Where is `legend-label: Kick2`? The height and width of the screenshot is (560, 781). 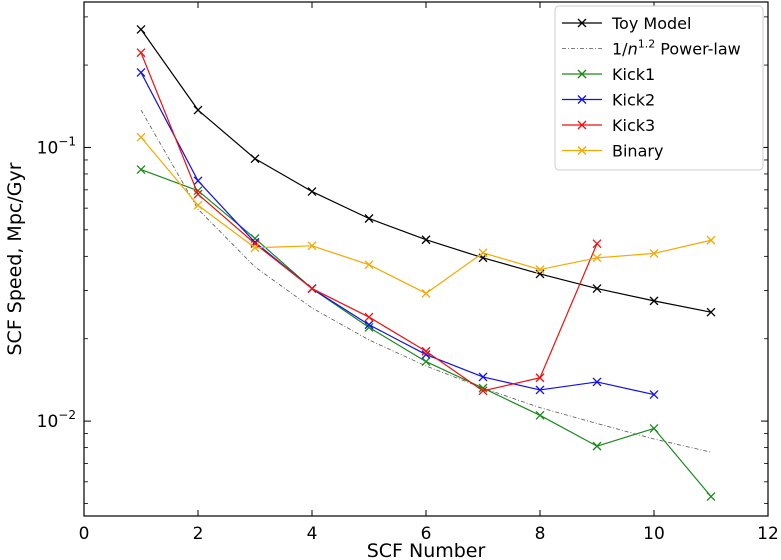
legend-label: Kick2 is located at coordinates (633, 100).